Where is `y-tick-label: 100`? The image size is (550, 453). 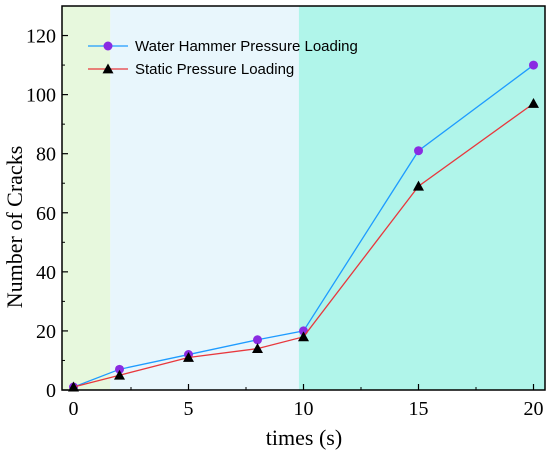
y-tick-label: 100 is located at coordinates (41, 96).